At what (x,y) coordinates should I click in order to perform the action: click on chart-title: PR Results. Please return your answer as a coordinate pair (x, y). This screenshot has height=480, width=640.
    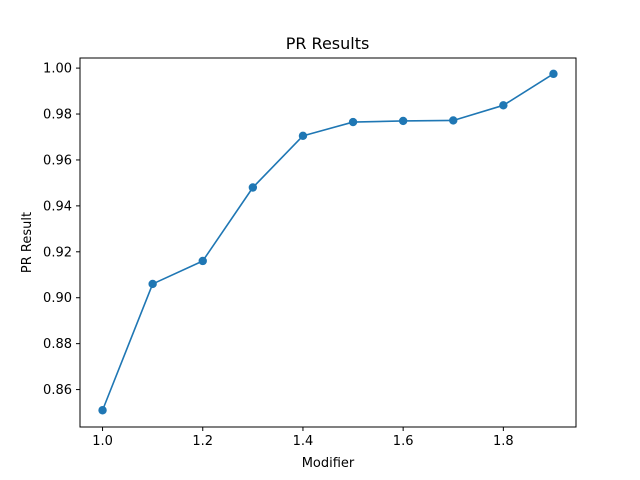
    Looking at the image, I should click on (328, 43).